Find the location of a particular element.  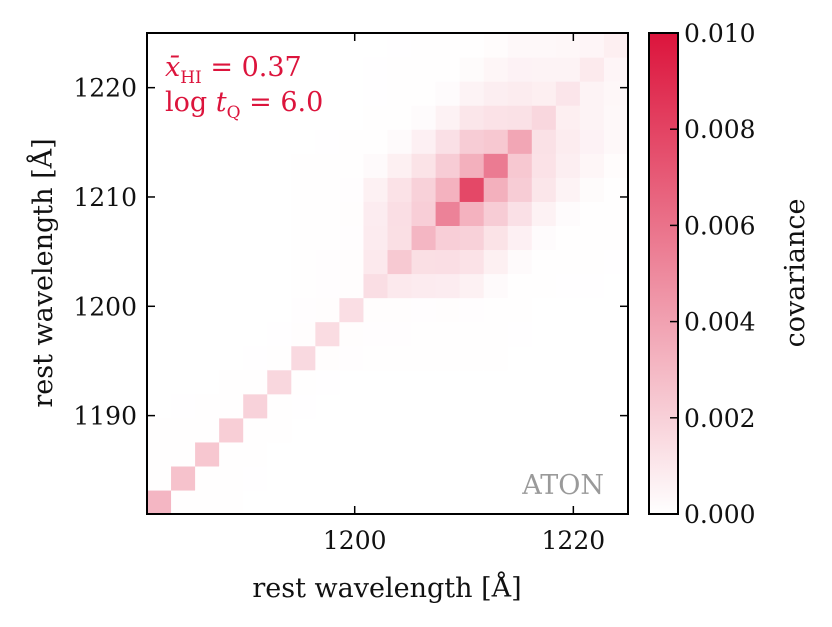

colorbar-frame is located at coordinates (663, 273).